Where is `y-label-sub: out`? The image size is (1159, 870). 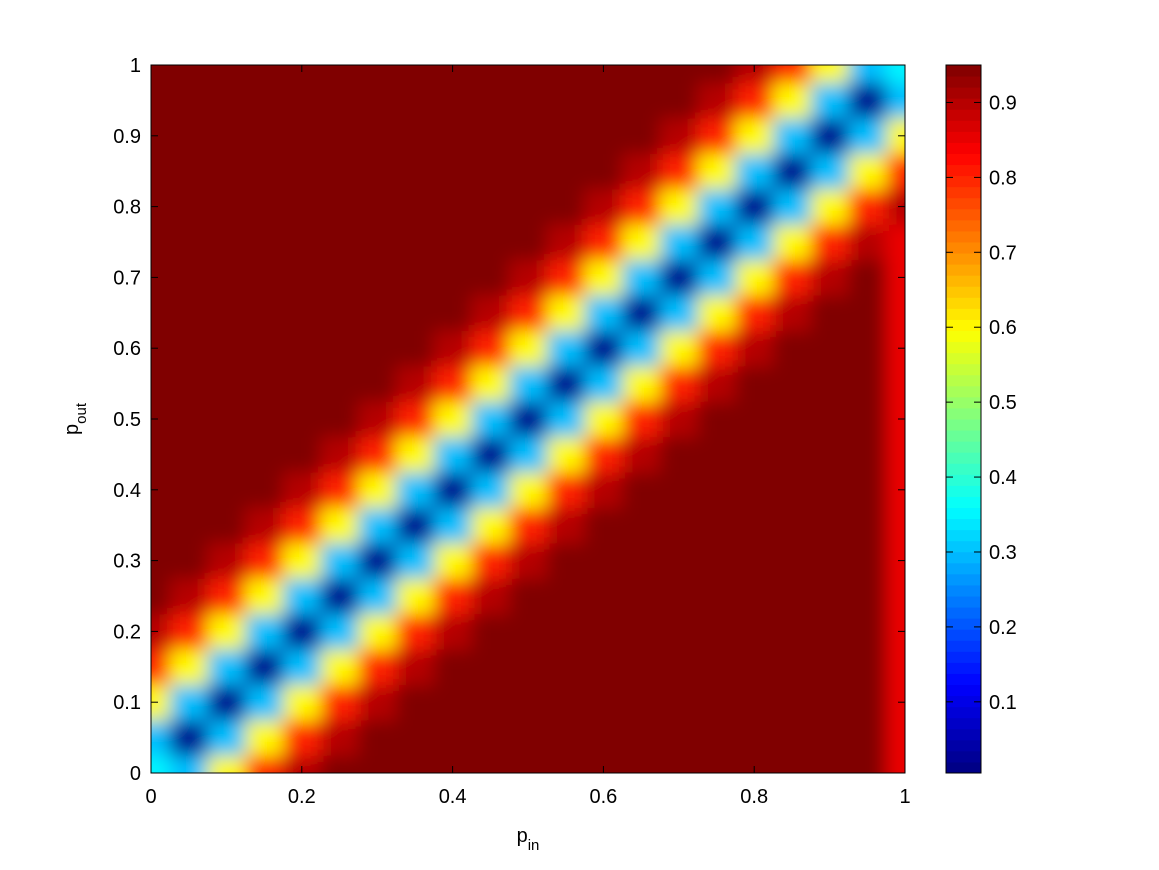
y-label-sub: out is located at coordinates (81, 413).